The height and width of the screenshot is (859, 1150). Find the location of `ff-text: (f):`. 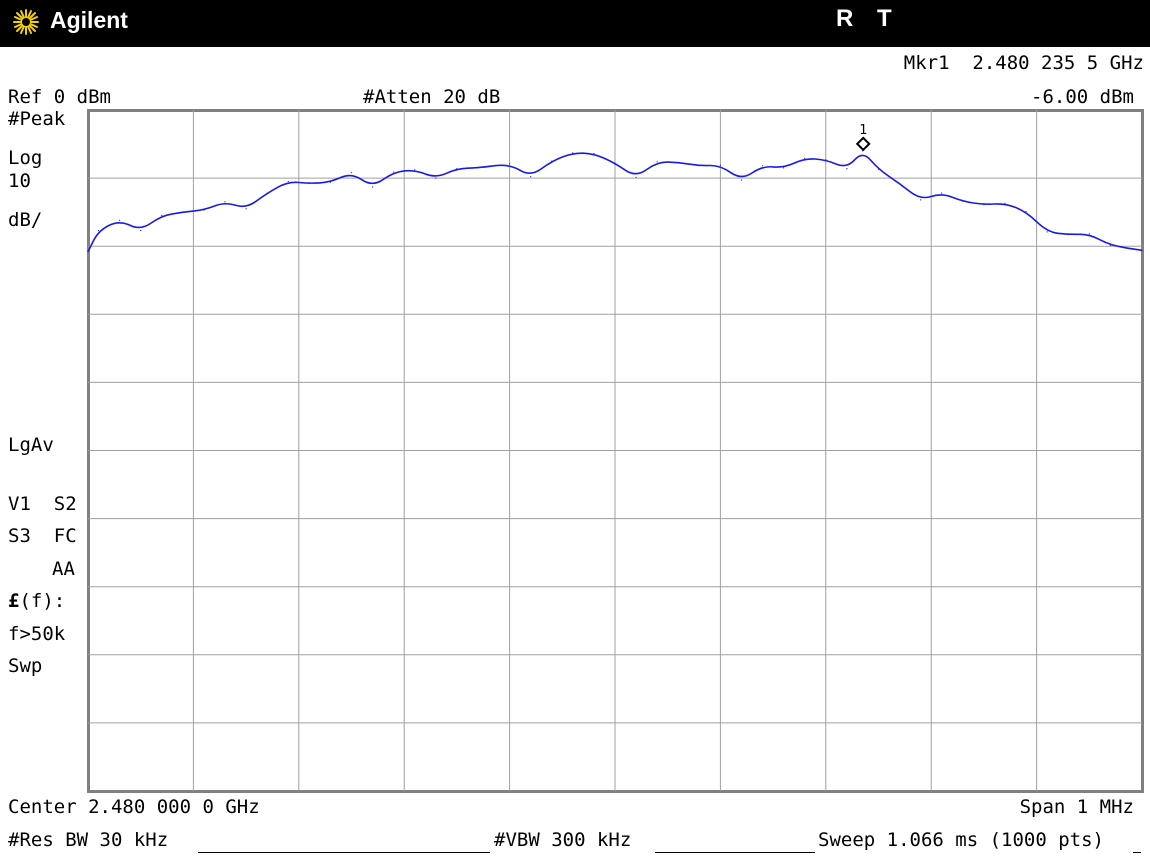

ff-text: (f): is located at coordinates (42, 601).